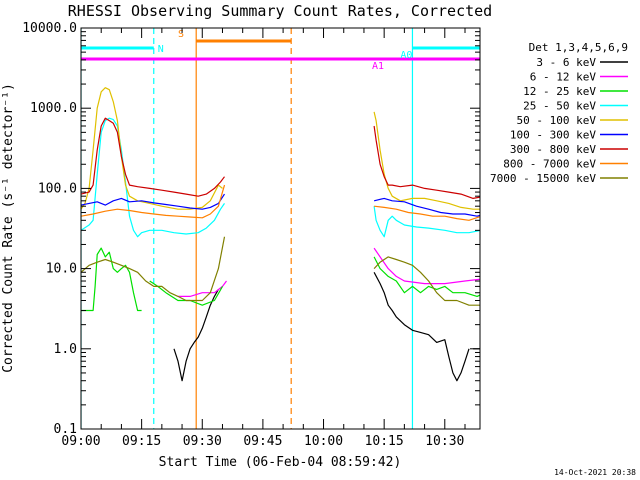  Describe the element at coordinates (65, 429) in the screenshot. I see `y-tick-label-0: 0.1` at that location.